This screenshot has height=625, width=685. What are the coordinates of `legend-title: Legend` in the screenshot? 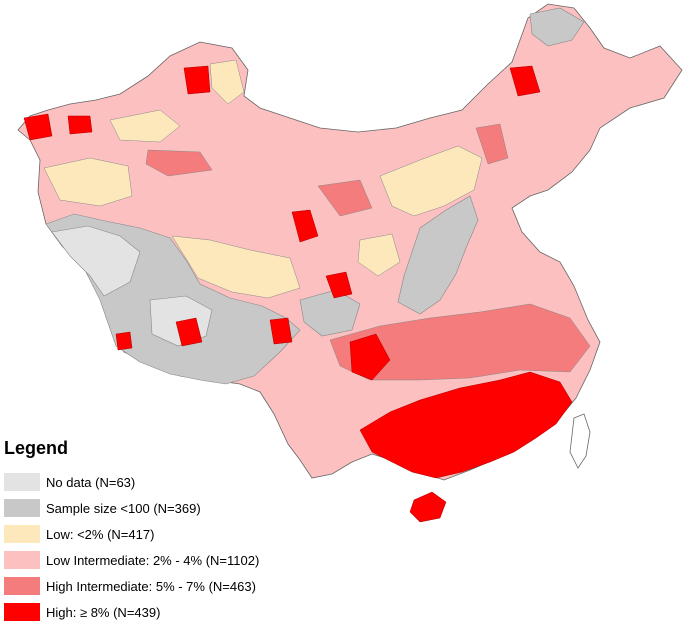 It's located at (36, 448).